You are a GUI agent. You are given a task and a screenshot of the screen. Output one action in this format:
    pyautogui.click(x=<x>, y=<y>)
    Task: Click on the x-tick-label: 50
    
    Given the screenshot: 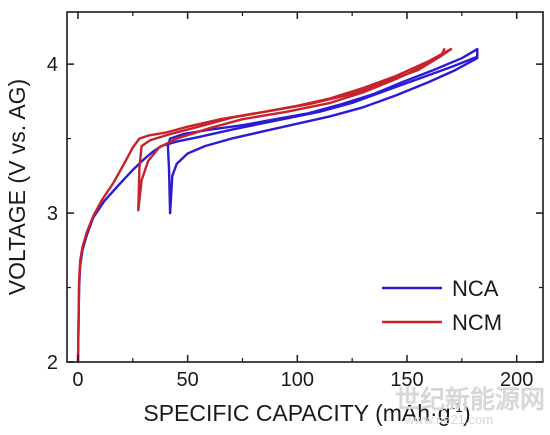 What is the action you would take?
    pyautogui.click(x=188, y=380)
    